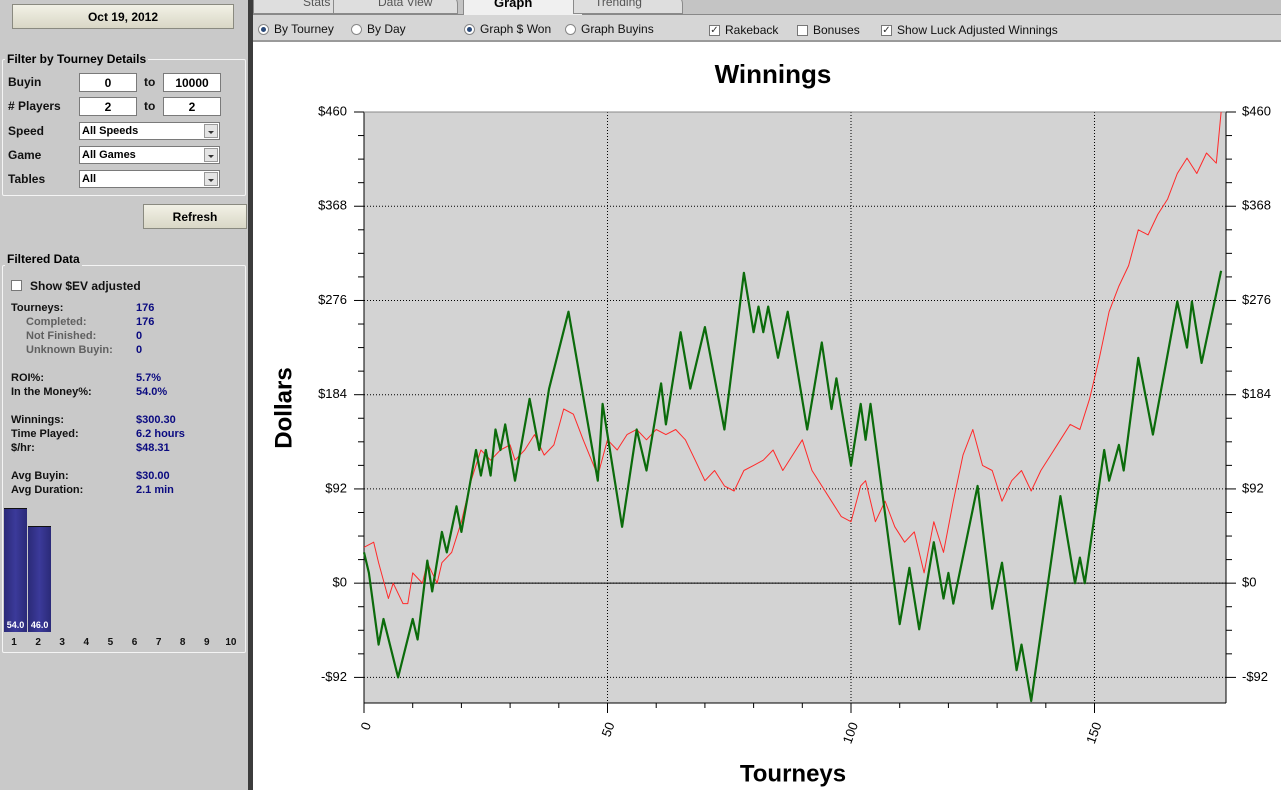 The image size is (1281, 790). Describe the element at coordinates (618, 4) in the screenshot. I see `tab-label: Trending` at that location.